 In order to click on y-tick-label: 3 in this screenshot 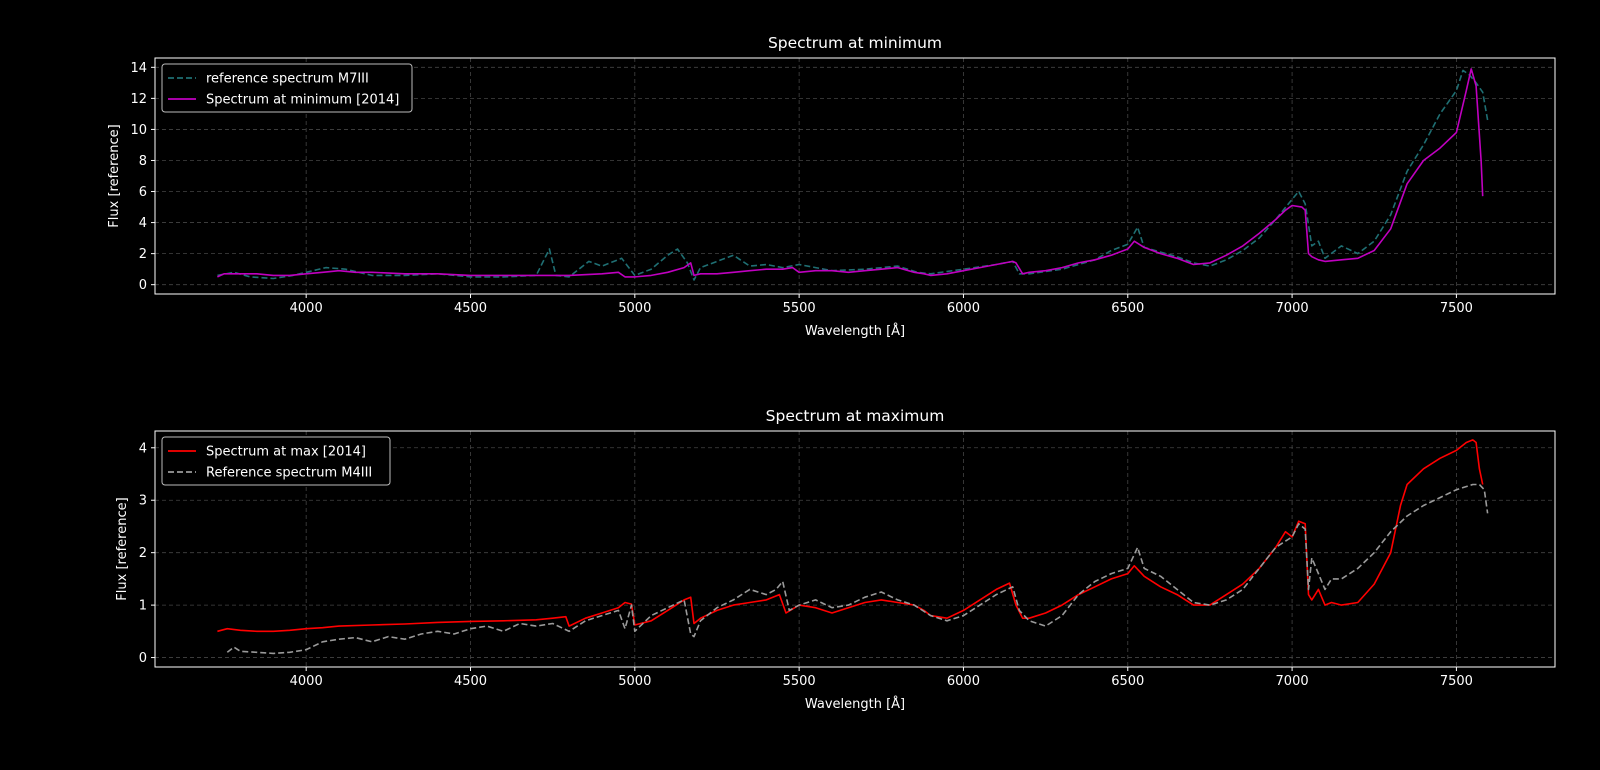, I will do `click(143, 501)`.